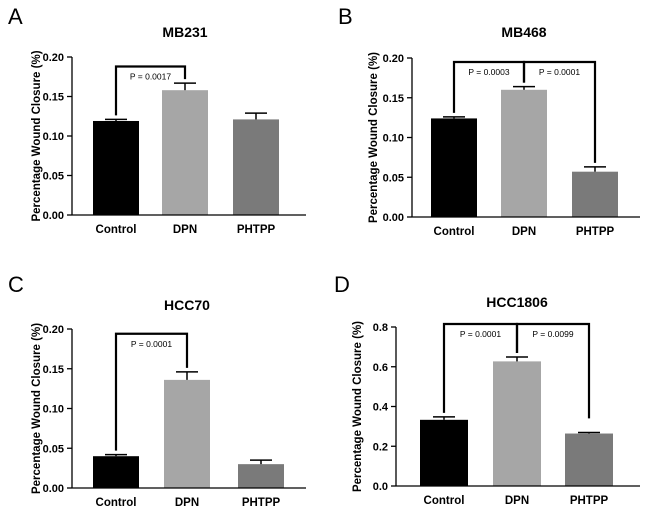 The height and width of the screenshot is (521, 650). Describe the element at coordinates (345, 16) in the screenshot. I see `panel-letter: B` at that location.